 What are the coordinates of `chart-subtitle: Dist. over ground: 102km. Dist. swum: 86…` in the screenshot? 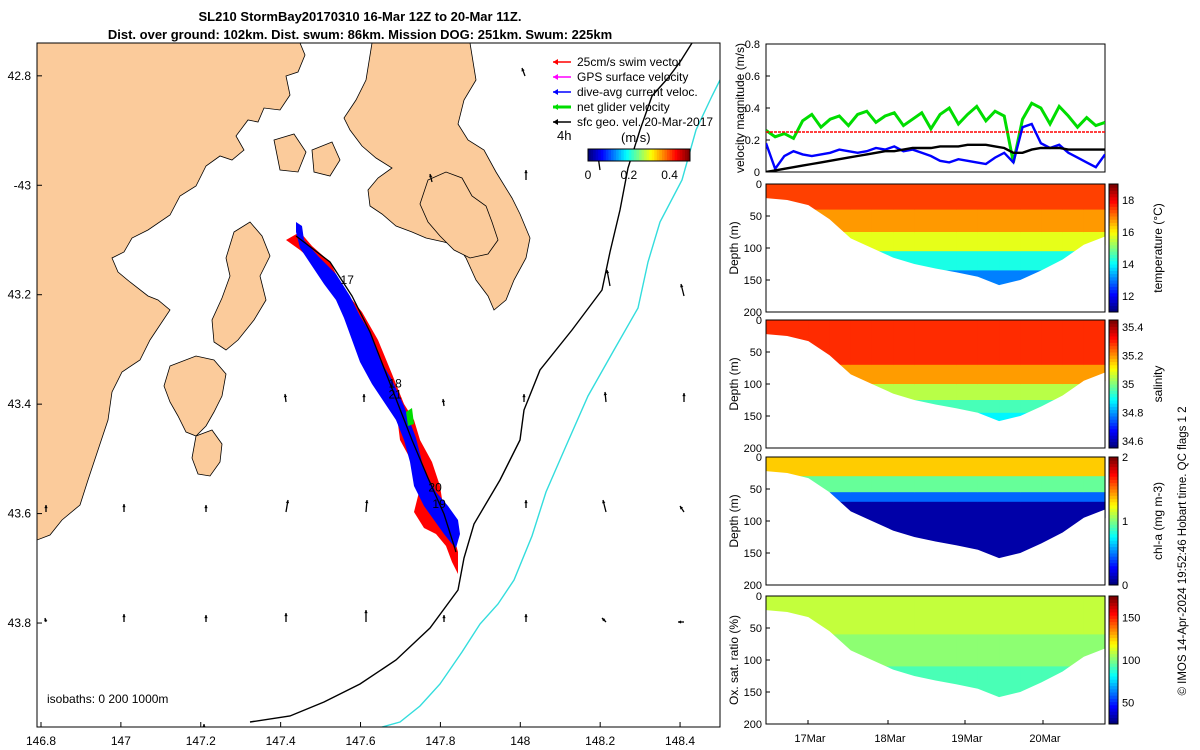 It's located at (360, 34).